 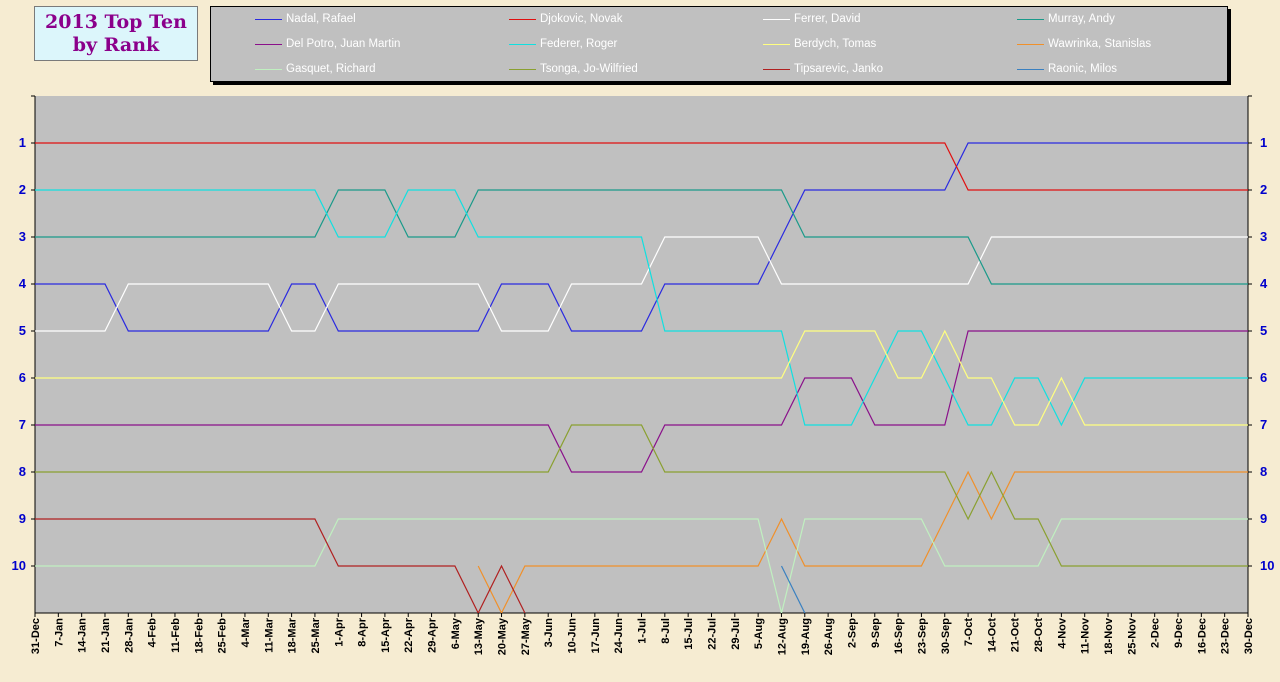 What do you see at coordinates (549, 633) in the screenshot?
I see `x-tick-label: 3-Jun` at bounding box center [549, 633].